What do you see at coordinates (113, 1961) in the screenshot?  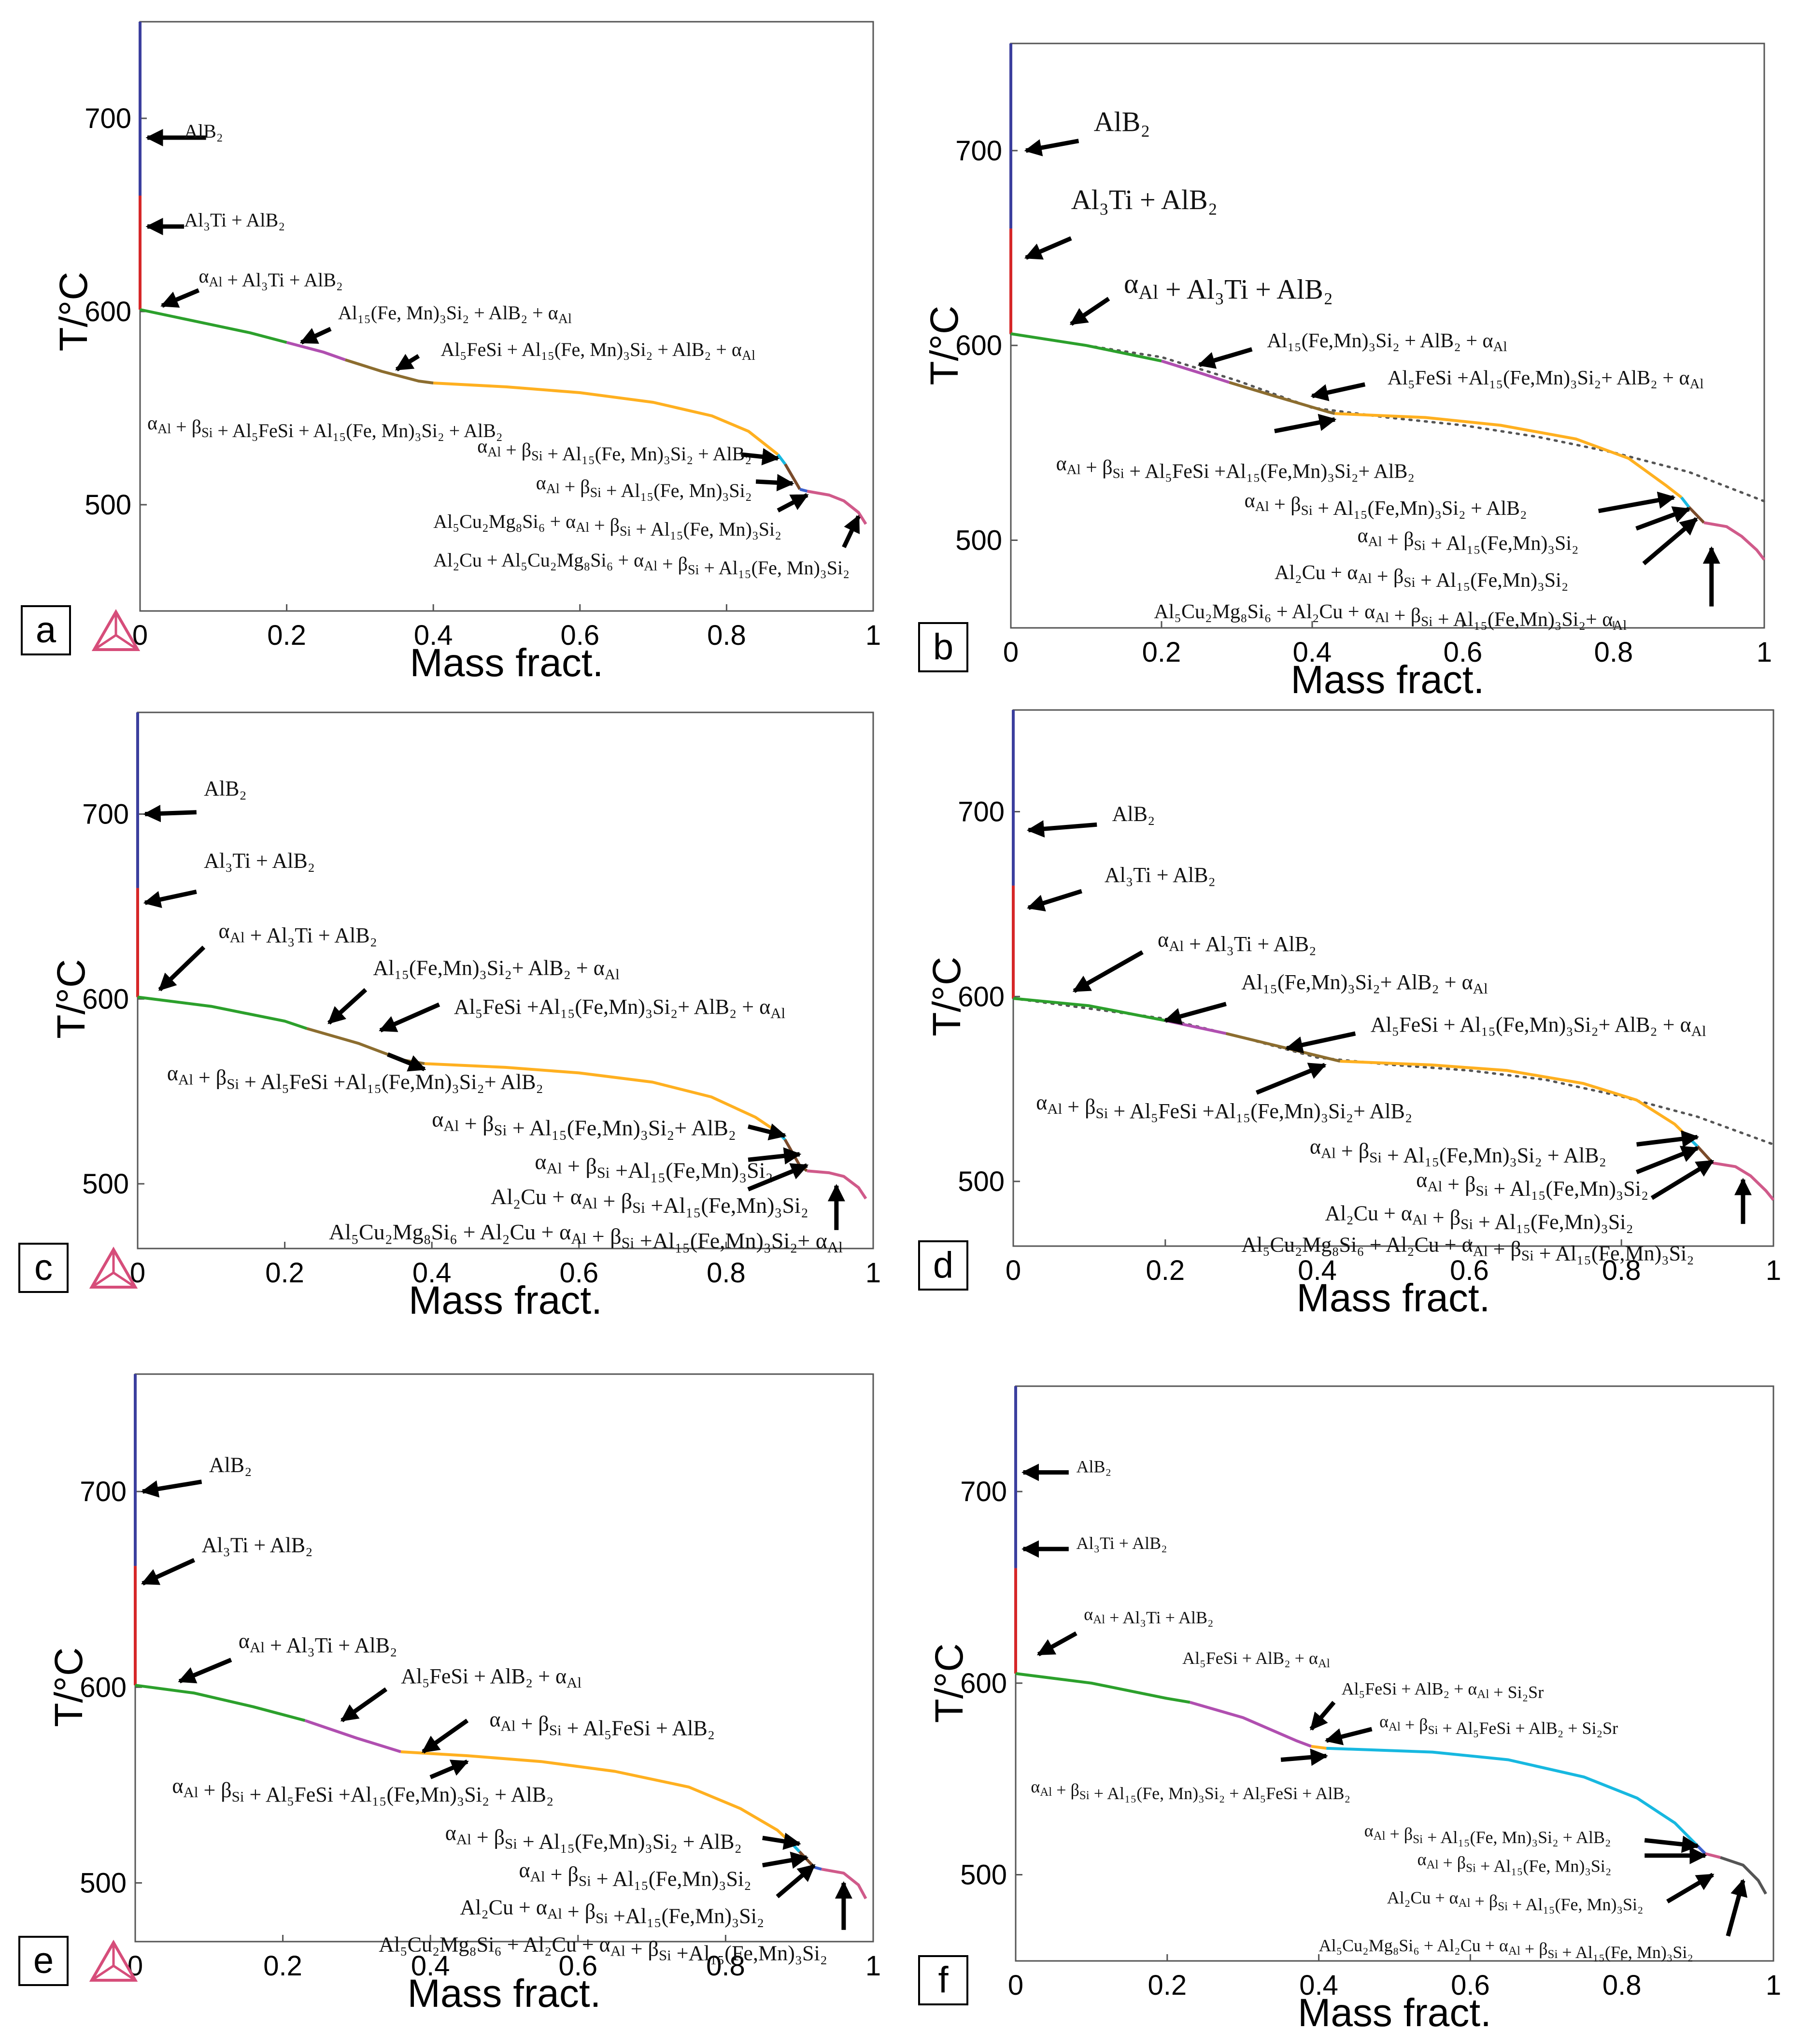 I see `software-logo-icon` at bounding box center [113, 1961].